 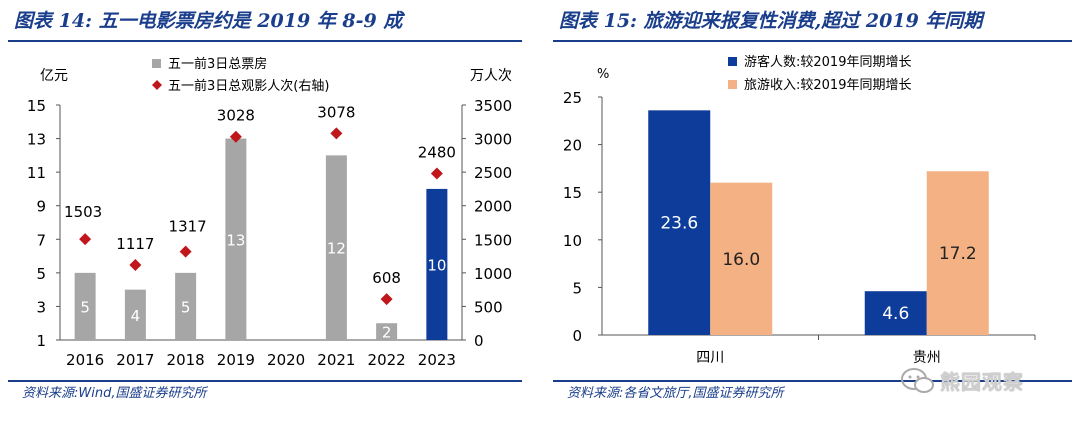 What do you see at coordinates (577, 288) in the screenshot?
I see `y-tick-label: 5` at bounding box center [577, 288].